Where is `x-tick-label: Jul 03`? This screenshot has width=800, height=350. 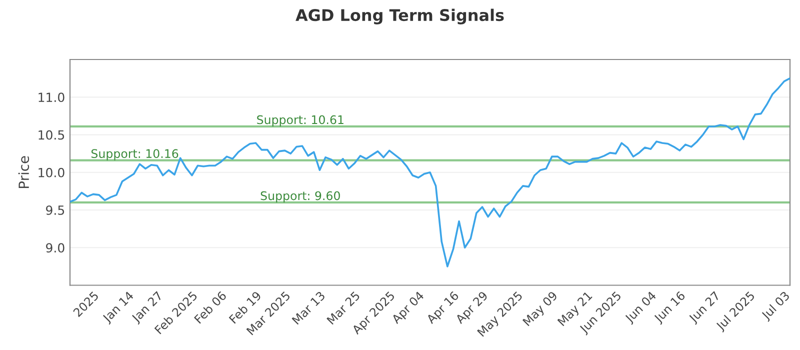
x-tick-label: Jul 03 is located at coordinates (776, 306).